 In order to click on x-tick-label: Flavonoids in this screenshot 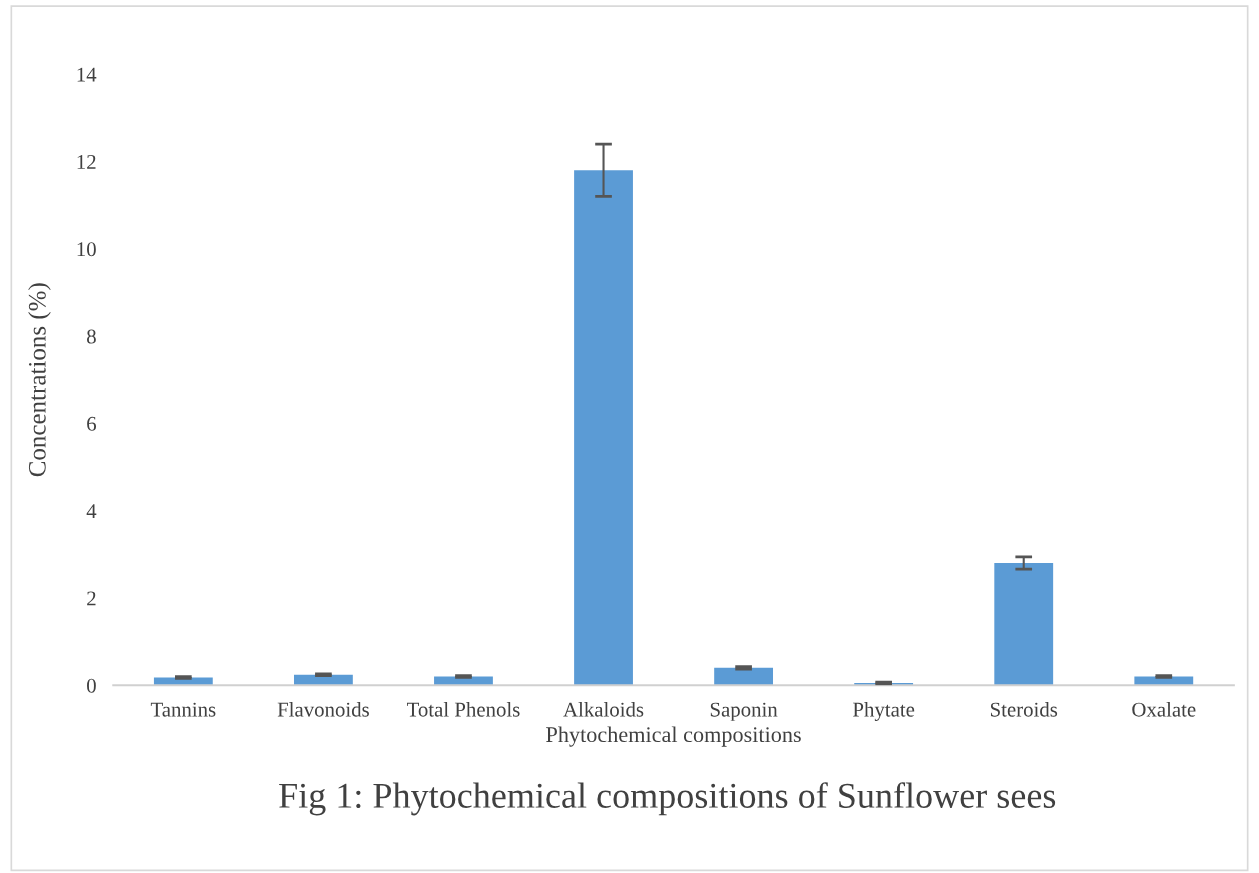, I will do `click(323, 709)`.